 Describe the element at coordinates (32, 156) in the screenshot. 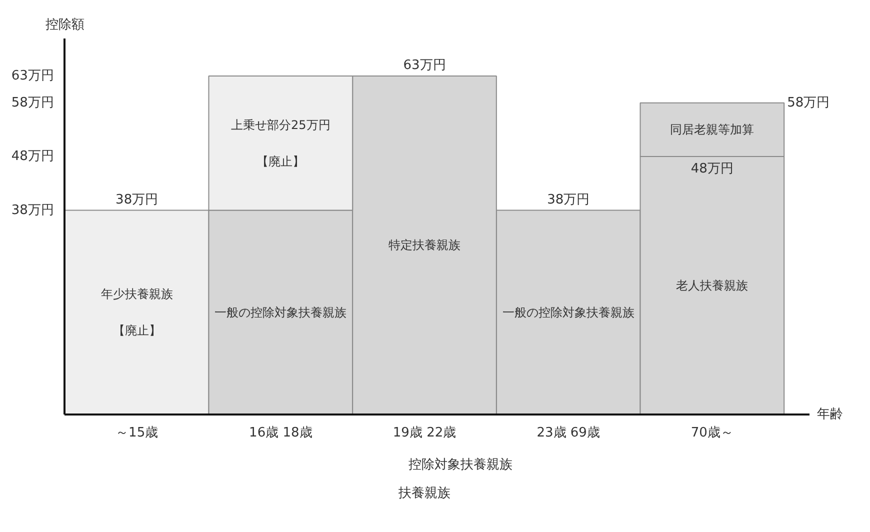

I see `y-tick-label: 48万円` at that location.